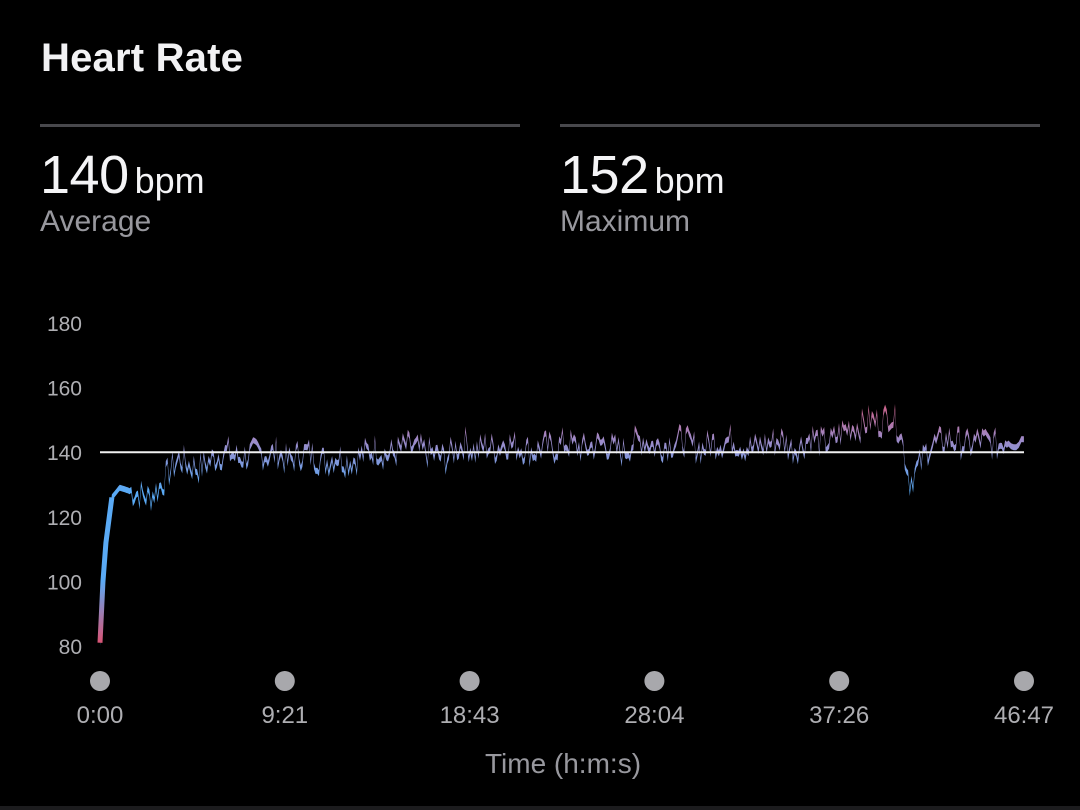  Describe the element at coordinates (96, 221) in the screenshot. I see `average-label: Average` at that location.